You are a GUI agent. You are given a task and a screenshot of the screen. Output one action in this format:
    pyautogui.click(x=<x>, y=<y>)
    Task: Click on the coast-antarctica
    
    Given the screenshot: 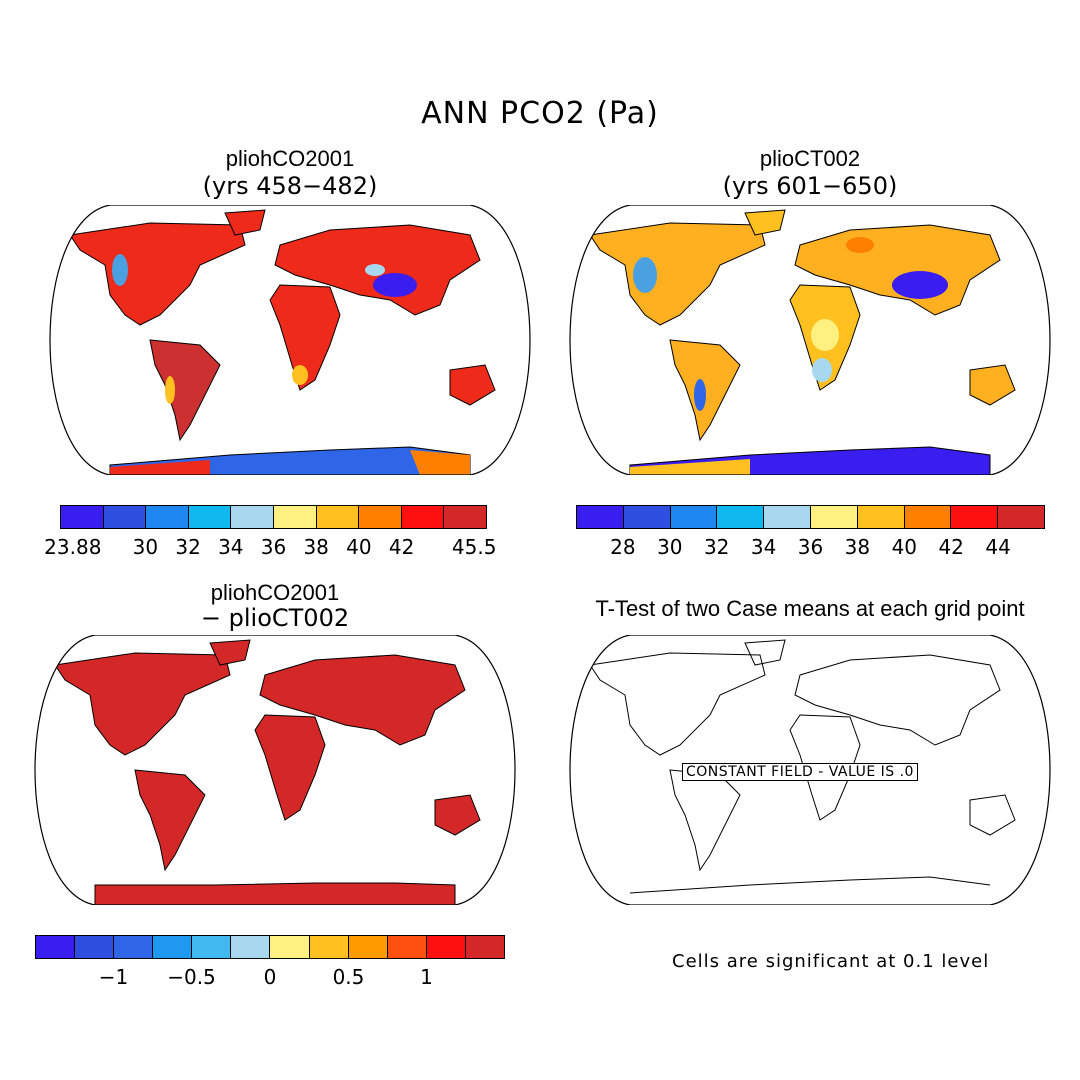 What is the action you would take?
    pyautogui.click(x=810, y=885)
    